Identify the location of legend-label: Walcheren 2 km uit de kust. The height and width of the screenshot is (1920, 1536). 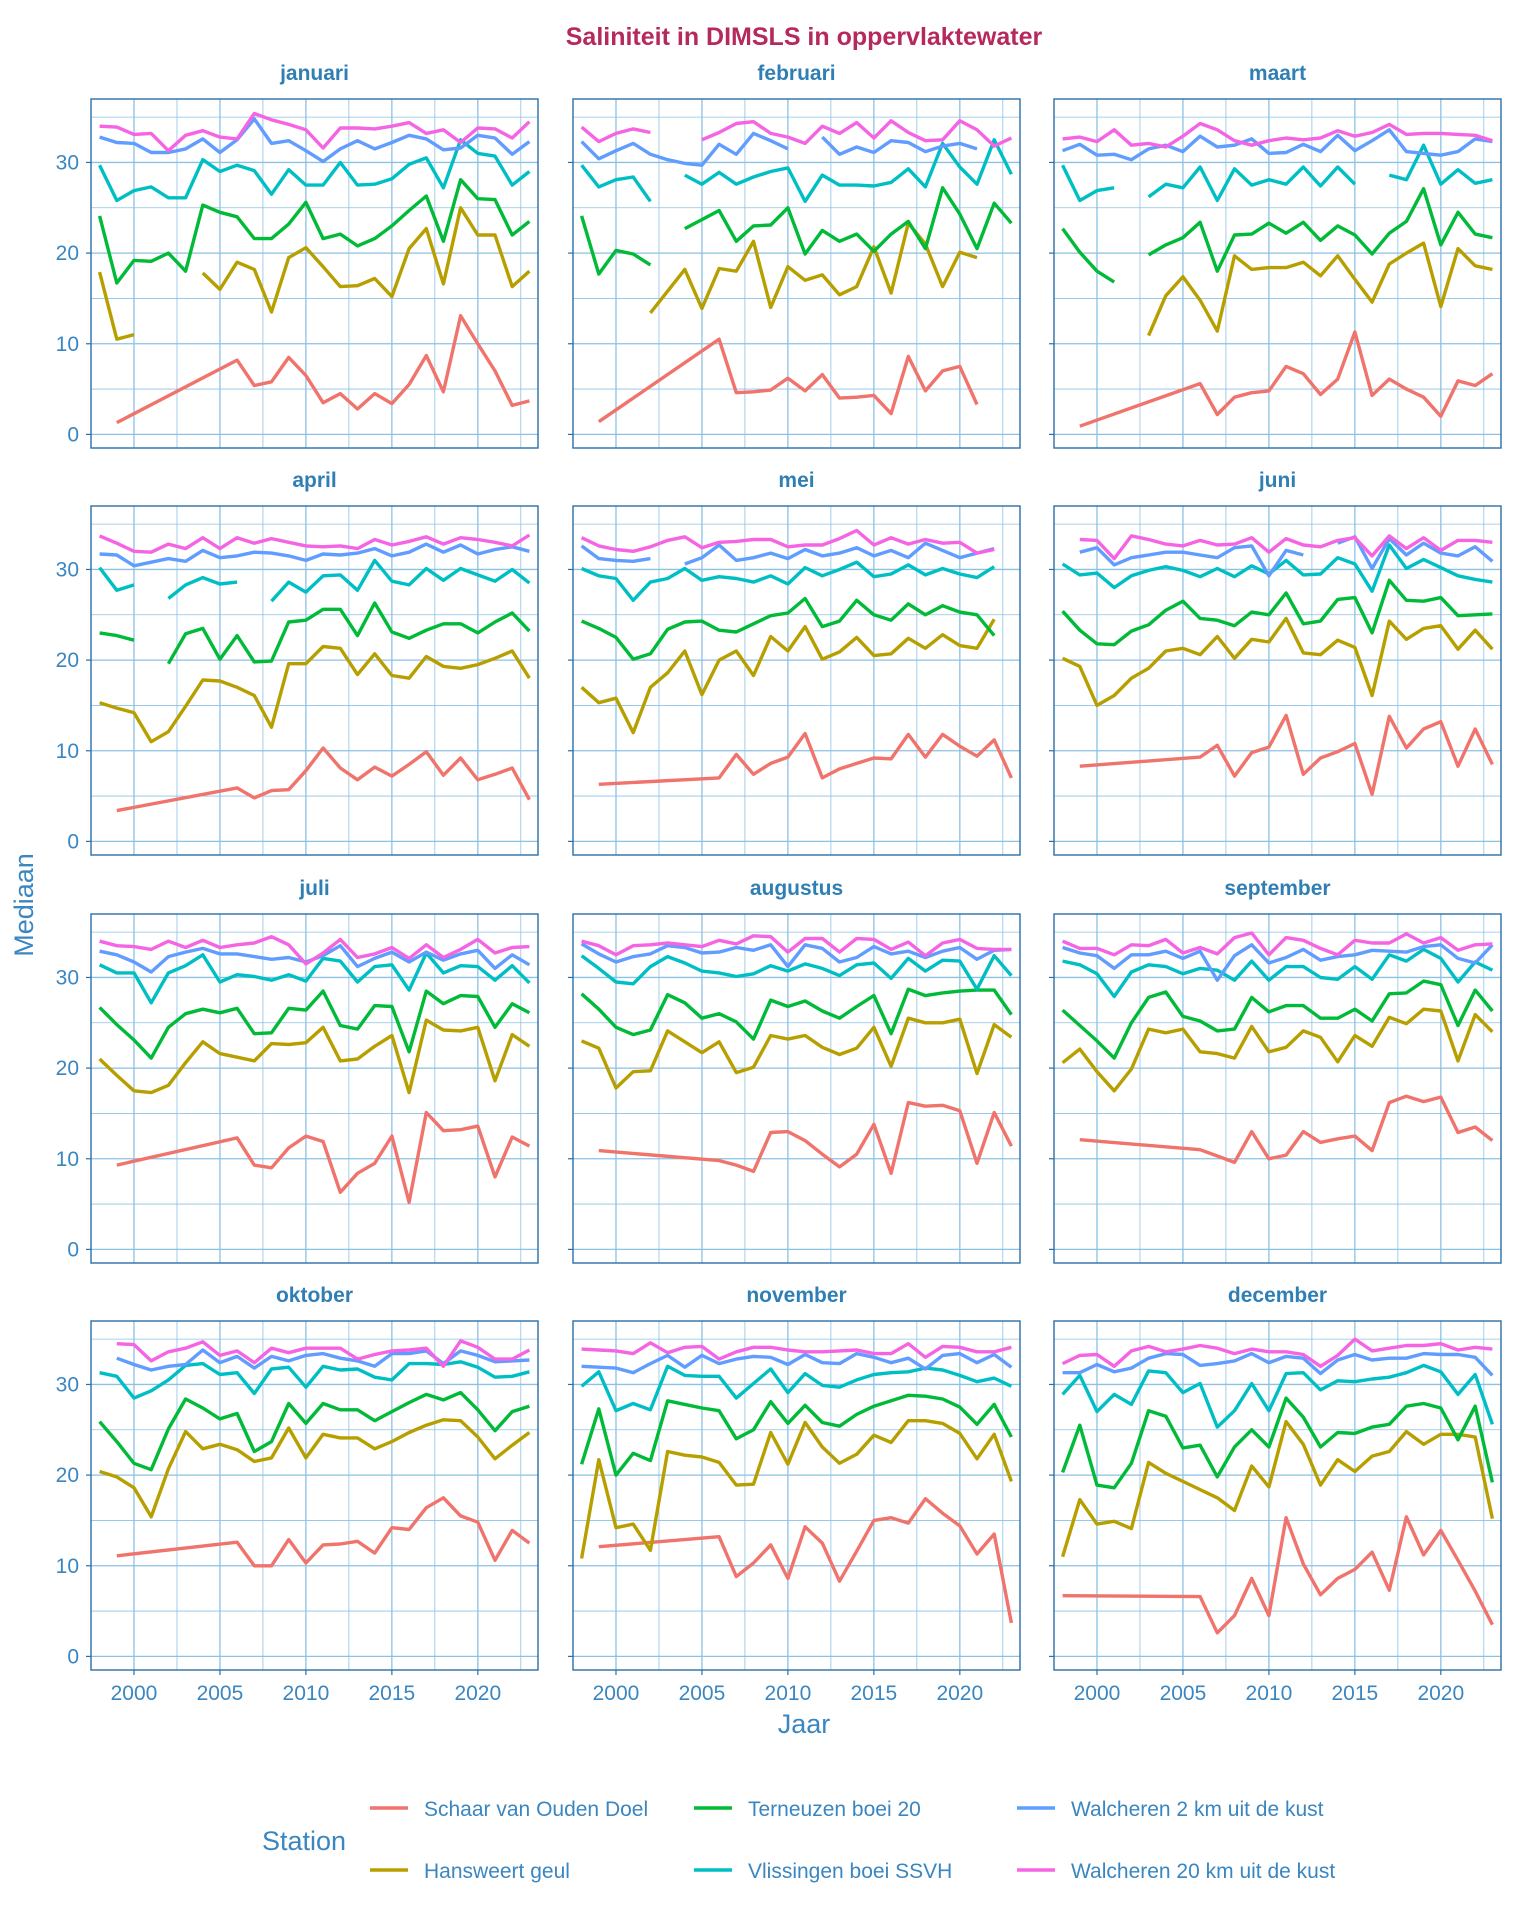
(1197, 1809).